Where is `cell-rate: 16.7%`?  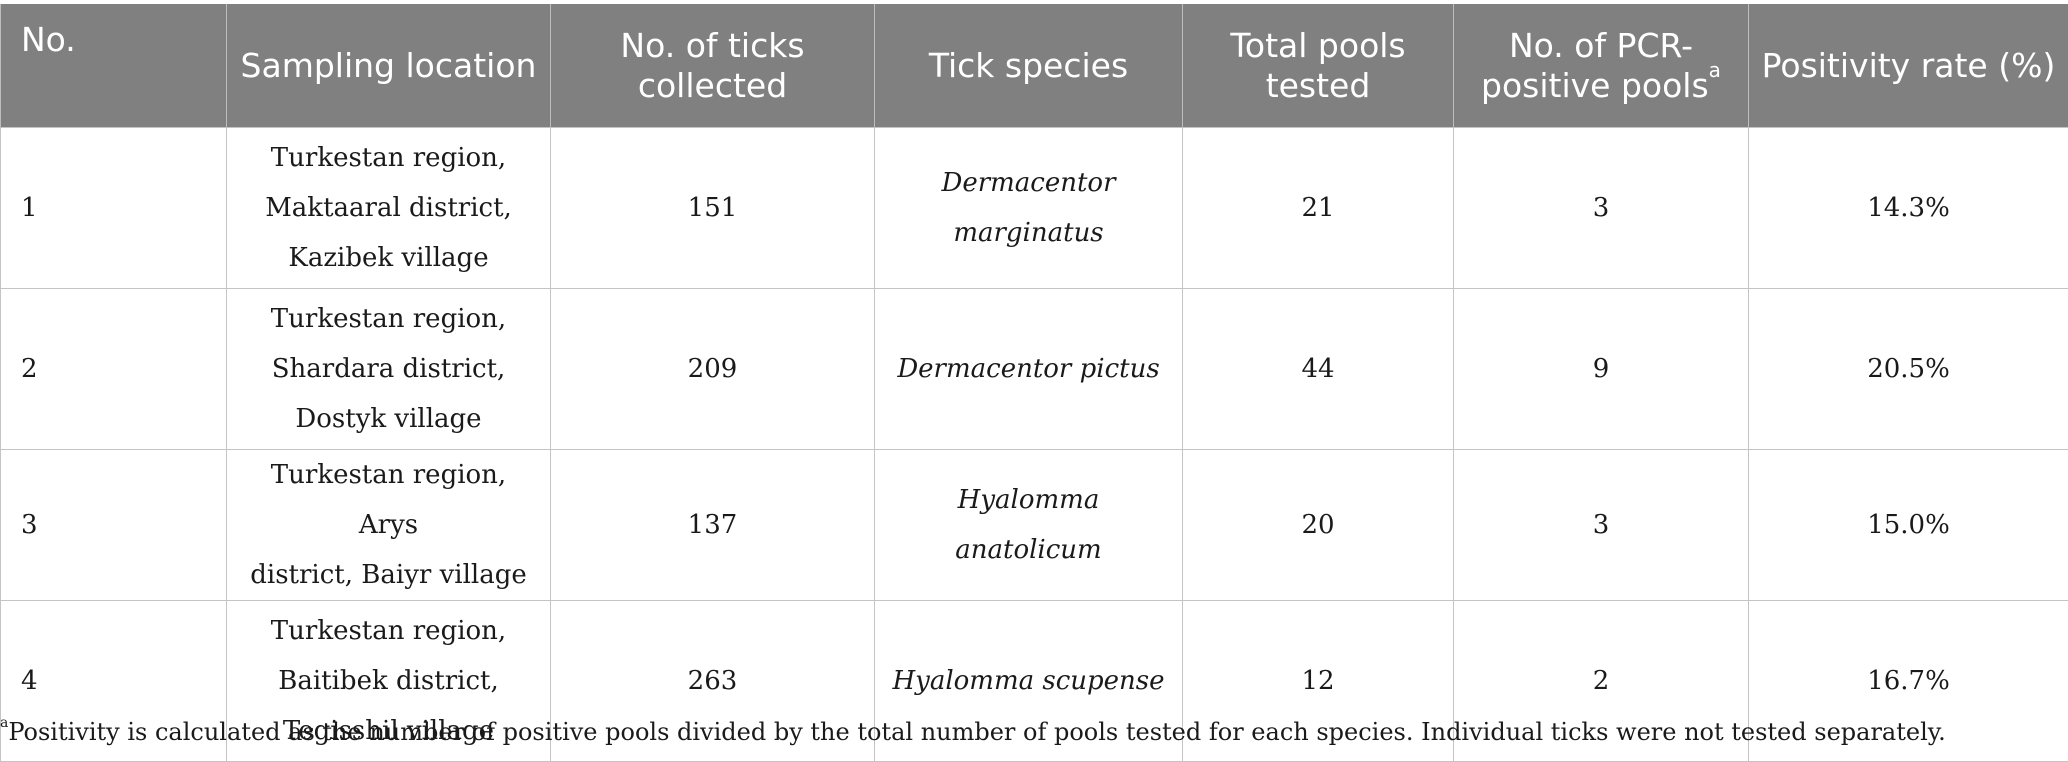 cell-rate: 16.7% is located at coordinates (1908, 681).